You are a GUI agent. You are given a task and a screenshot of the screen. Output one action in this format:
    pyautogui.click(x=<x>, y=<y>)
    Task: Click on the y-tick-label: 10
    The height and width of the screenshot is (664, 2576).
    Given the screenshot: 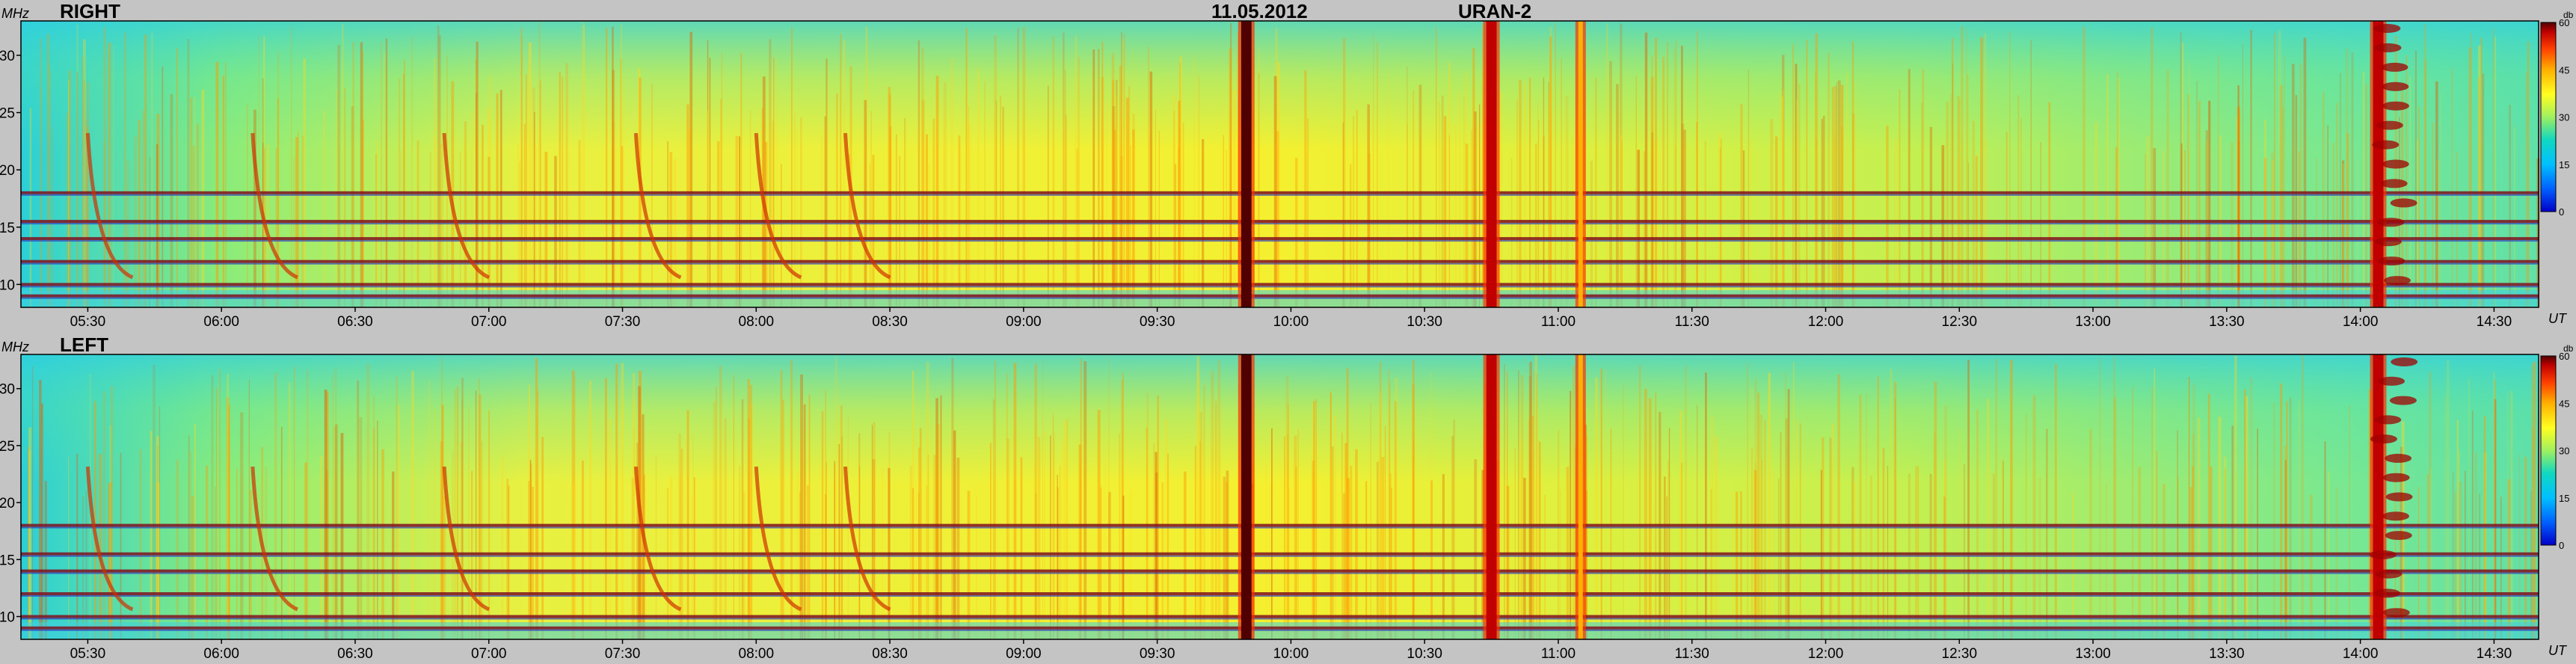 What is the action you would take?
    pyautogui.click(x=7, y=618)
    